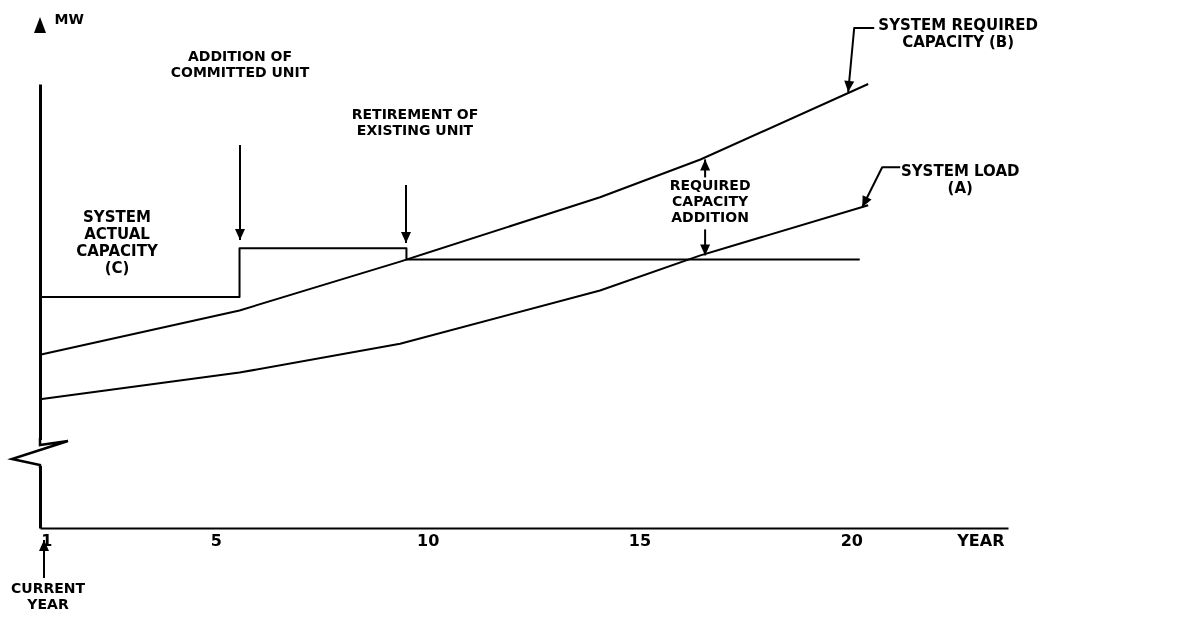  What do you see at coordinates (240, 64) in the screenshot?
I see `text: ADDITION OF COMMITTED UNIT` at bounding box center [240, 64].